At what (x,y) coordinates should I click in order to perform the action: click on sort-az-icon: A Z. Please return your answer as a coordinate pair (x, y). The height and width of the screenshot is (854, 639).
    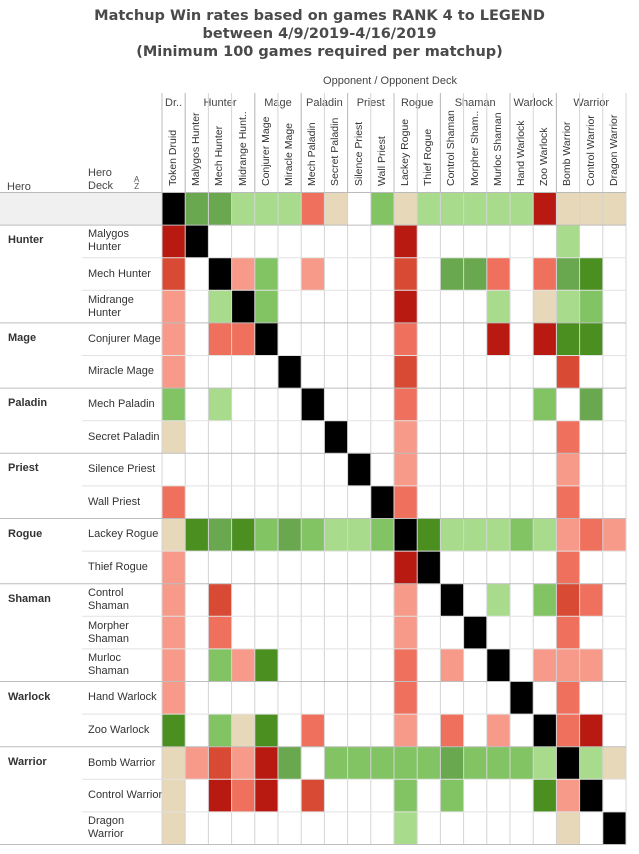
    Looking at the image, I should click on (137, 183).